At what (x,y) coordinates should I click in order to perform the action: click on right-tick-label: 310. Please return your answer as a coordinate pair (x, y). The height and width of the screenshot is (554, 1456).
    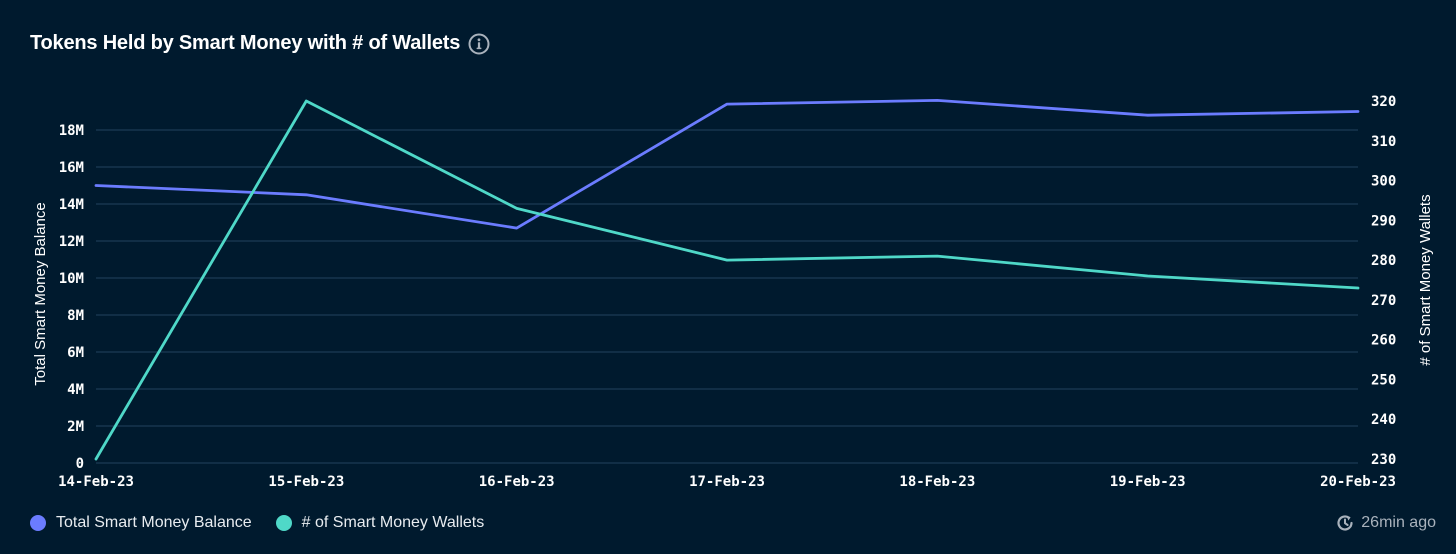
    Looking at the image, I should click on (1383, 142).